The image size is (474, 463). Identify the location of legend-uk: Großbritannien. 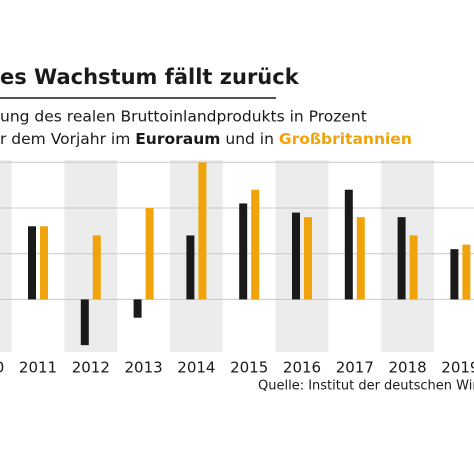
(345, 139).